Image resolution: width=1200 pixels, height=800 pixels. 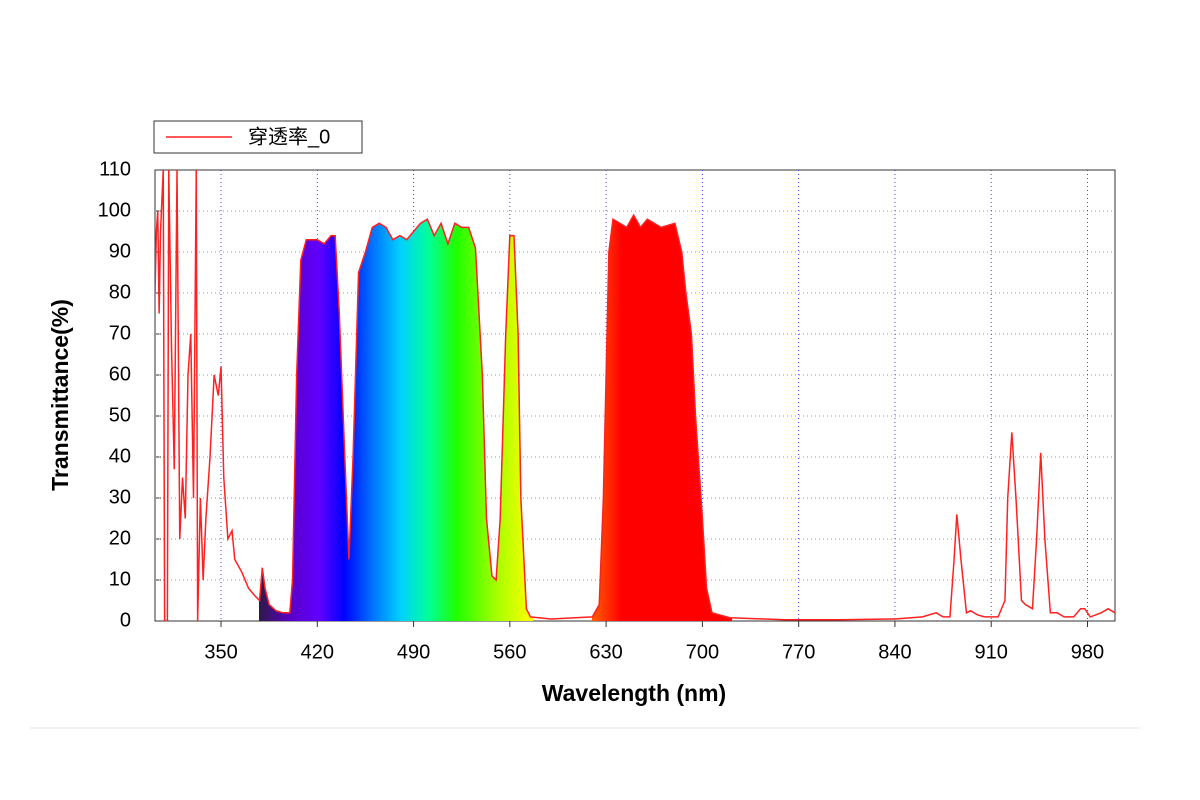 What do you see at coordinates (60, 395) in the screenshot?
I see `y-axis-label: Transmittance(%)` at bounding box center [60, 395].